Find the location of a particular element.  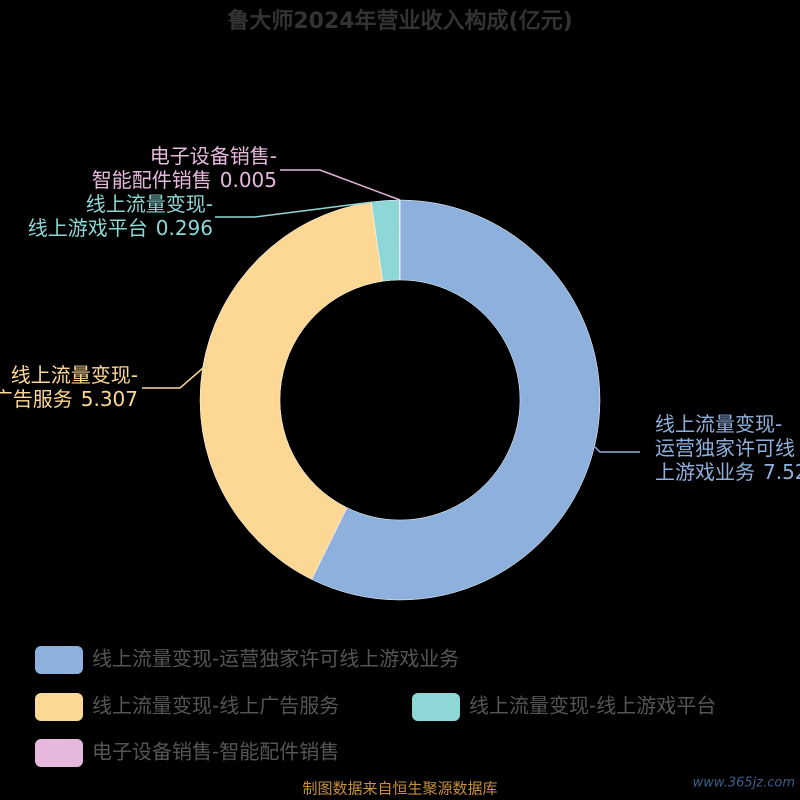

slice-value: 0.005 is located at coordinates (248, 180).